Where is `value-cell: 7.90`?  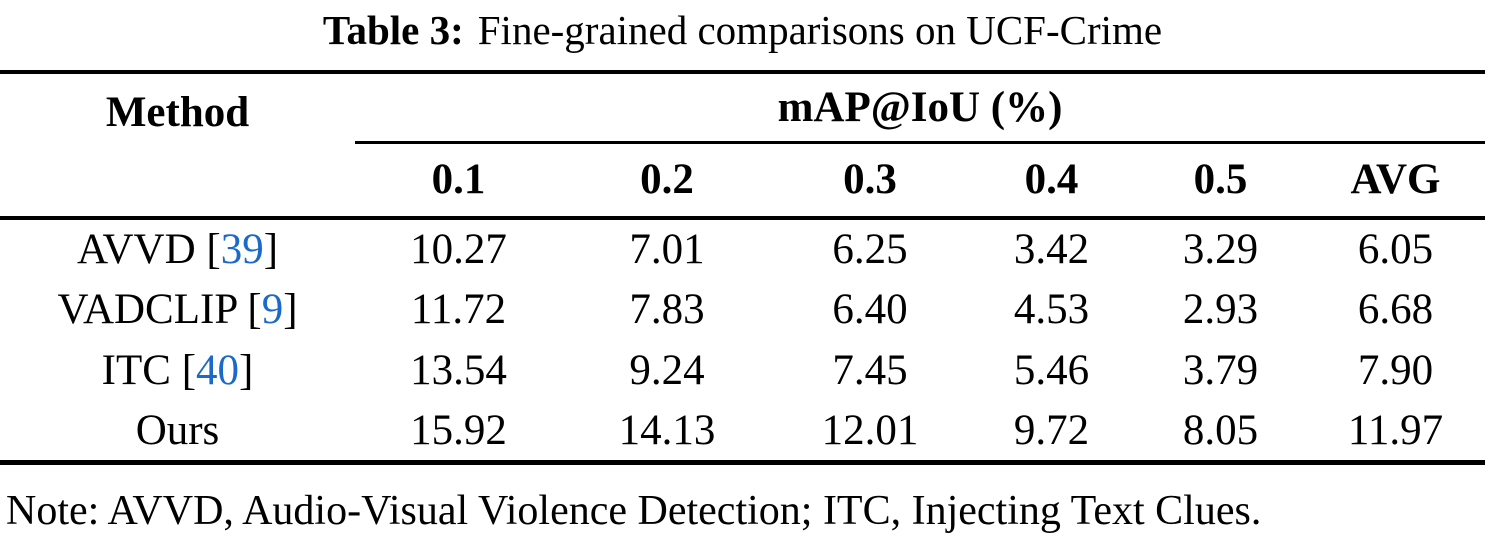 value-cell: 7.90 is located at coordinates (1395, 370).